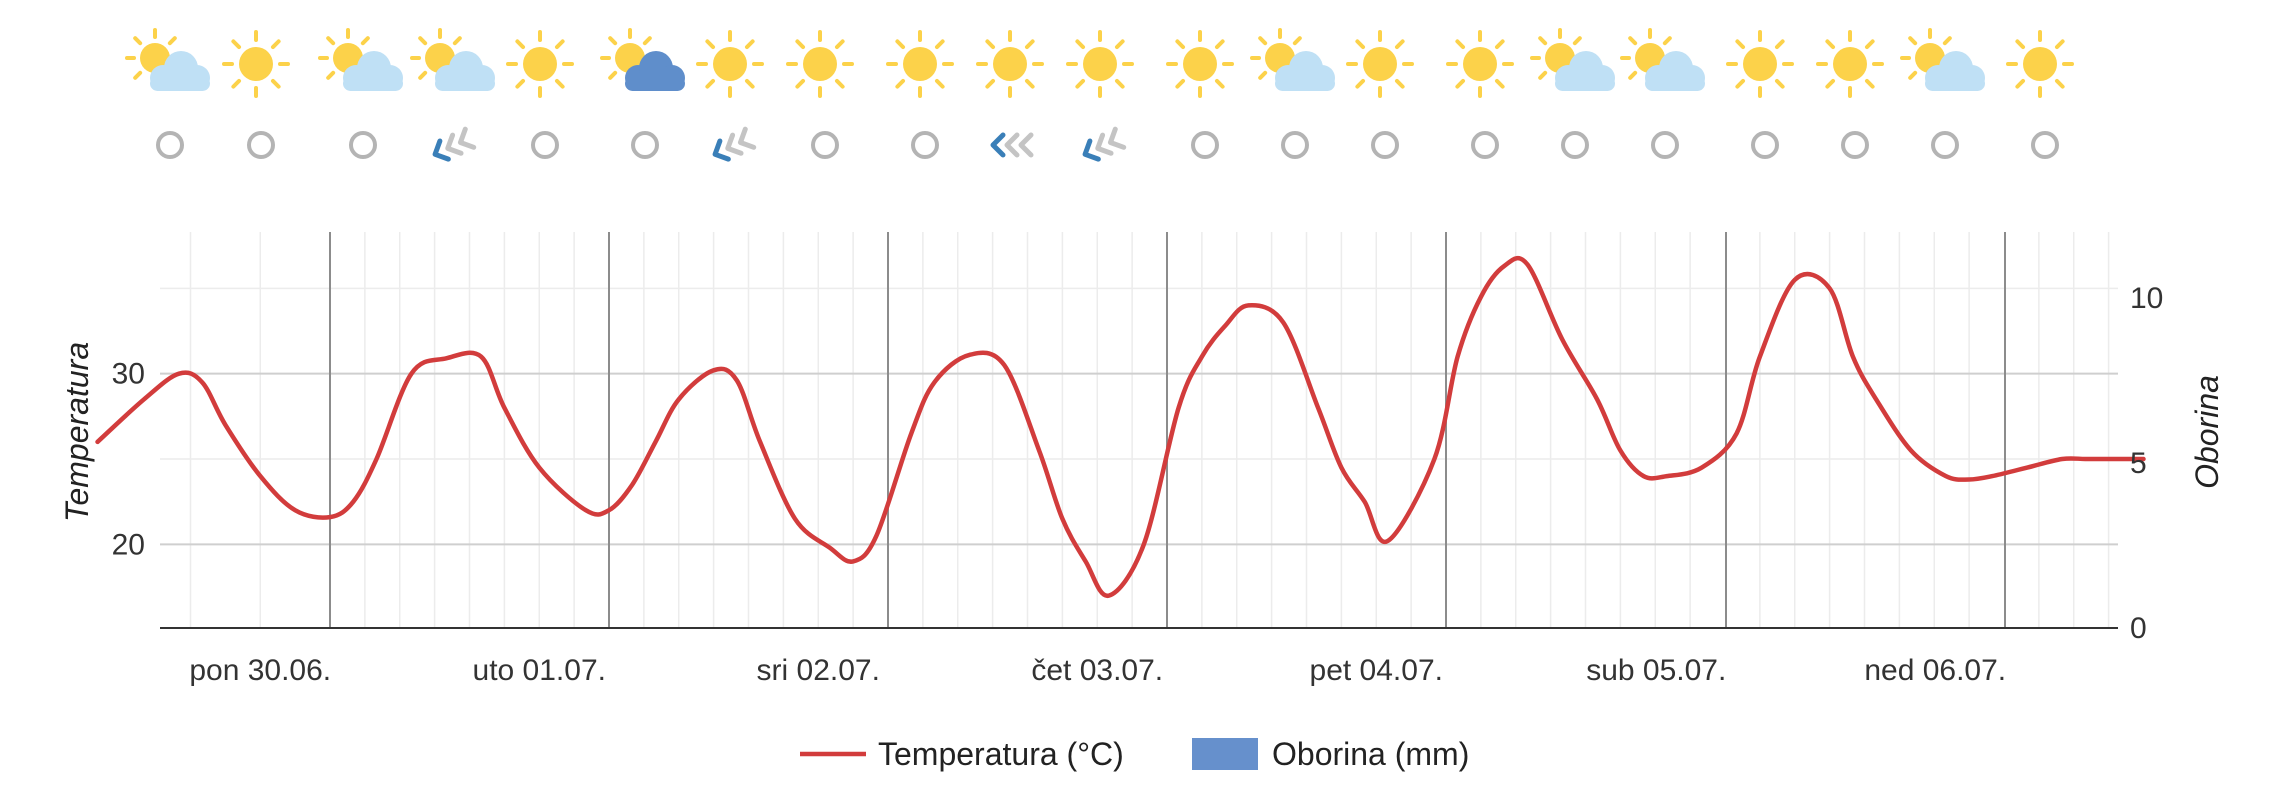  What do you see at coordinates (2207, 432) in the screenshot?
I see `y2-axis-title: Oborina` at bounding box center [2207, 432].